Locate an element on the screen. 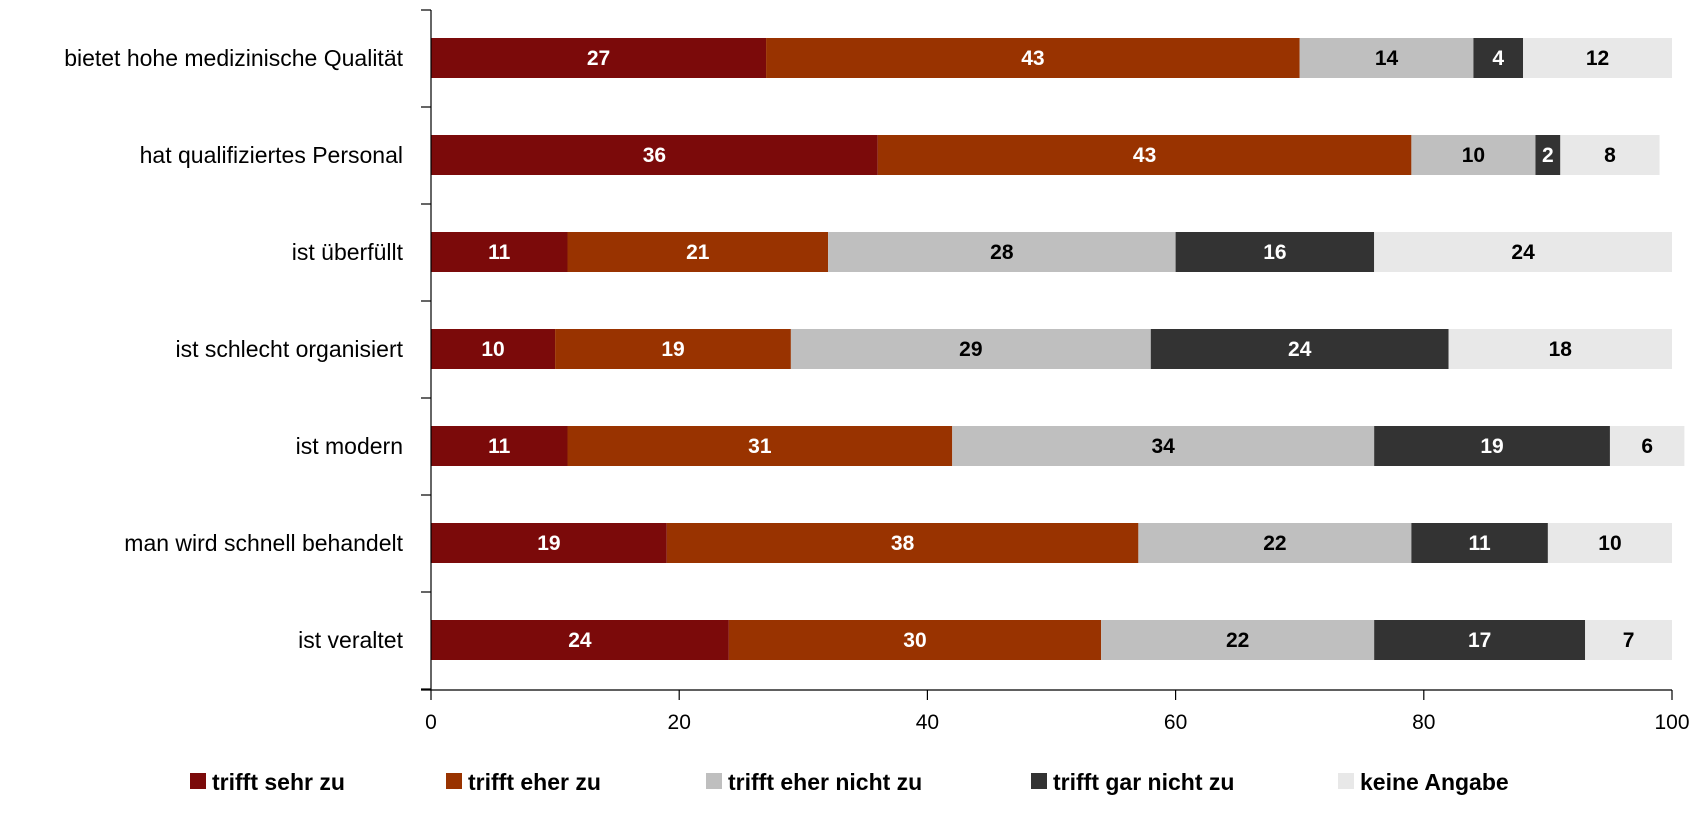  data-label: 30 is located at coordinates (914, 640).